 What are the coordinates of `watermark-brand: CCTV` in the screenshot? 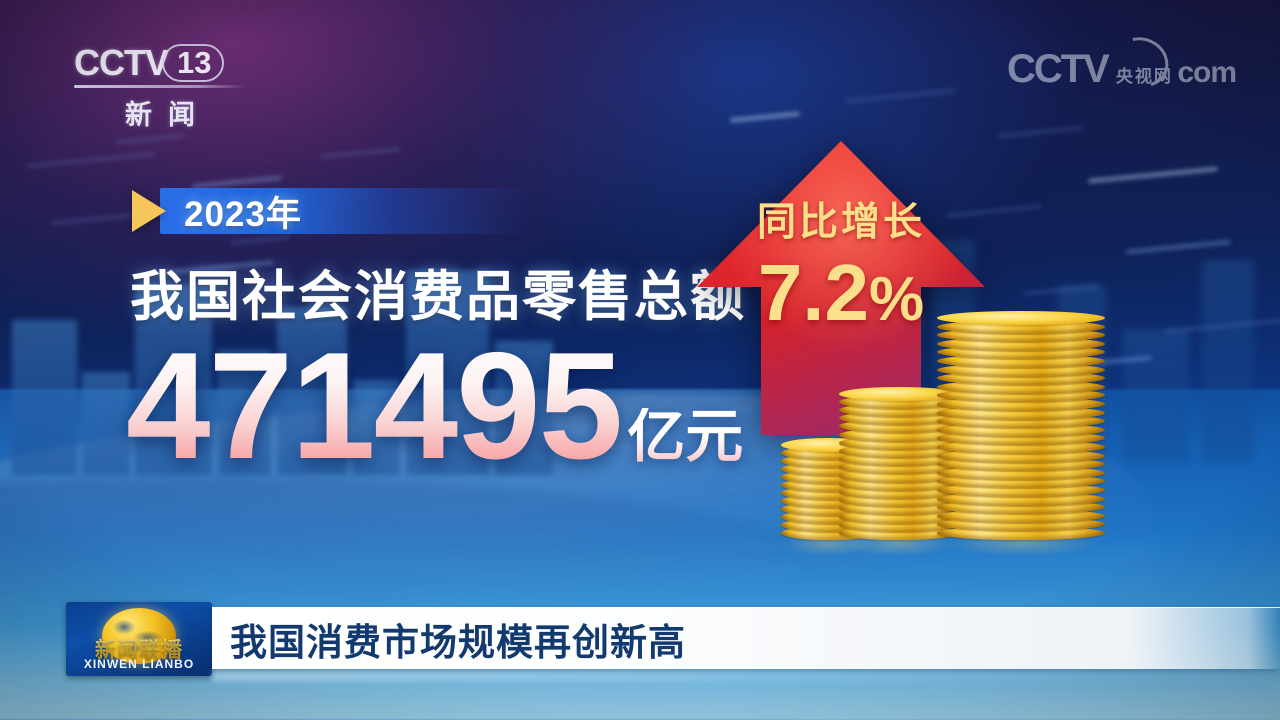 It's located at (1058, 69).